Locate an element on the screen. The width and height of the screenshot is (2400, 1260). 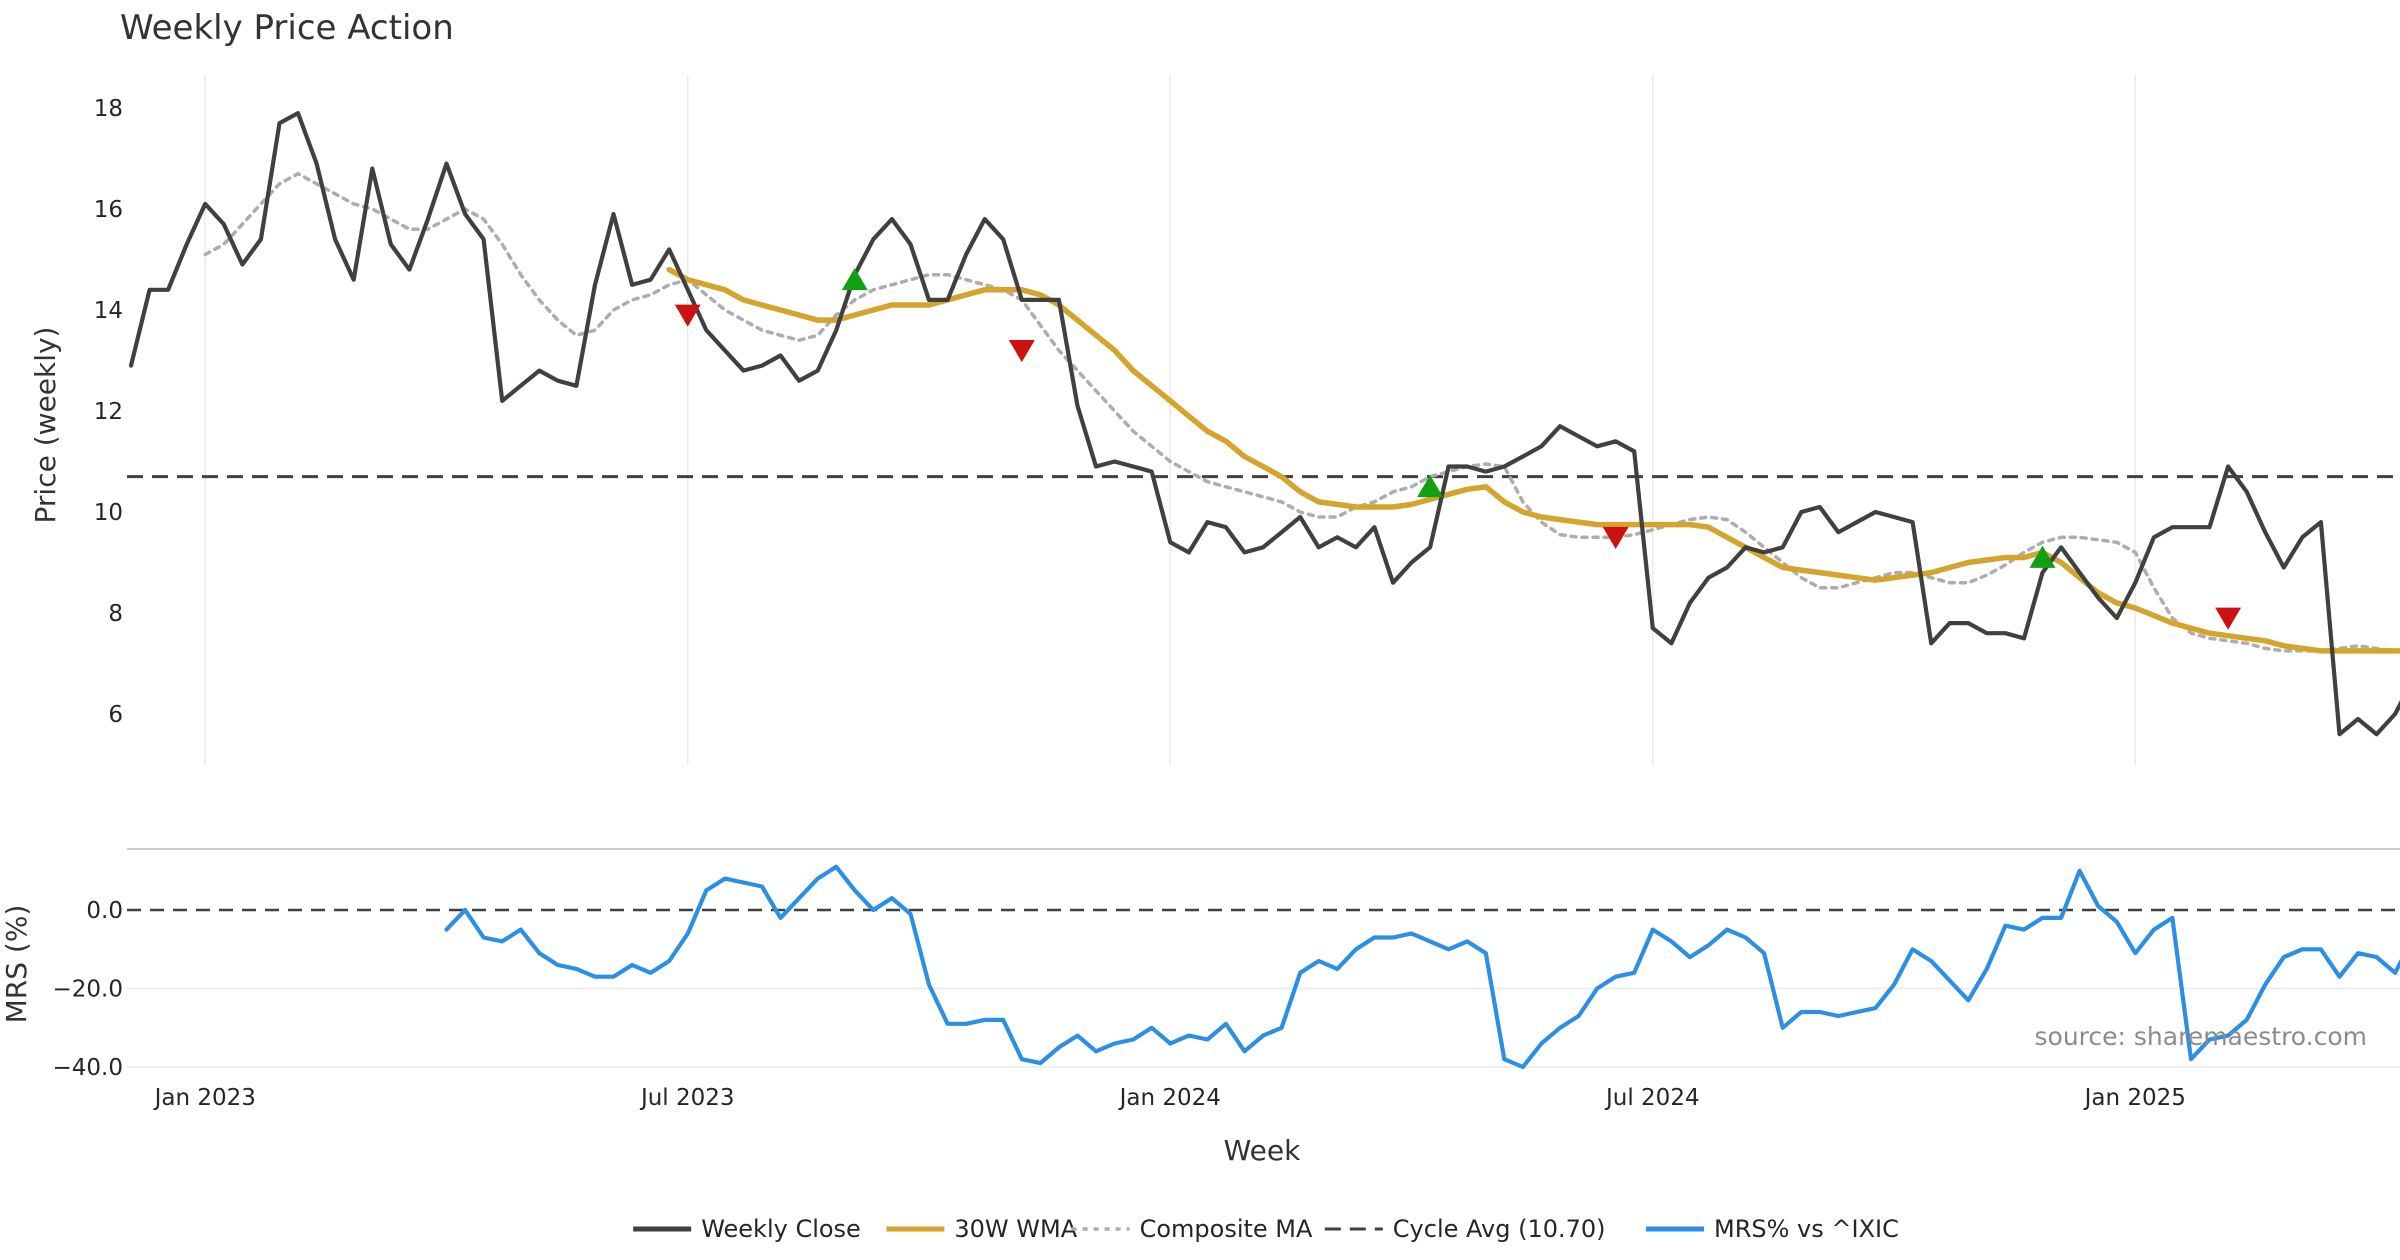
price-y-tick: 12 is located at coordinates (108, 412).